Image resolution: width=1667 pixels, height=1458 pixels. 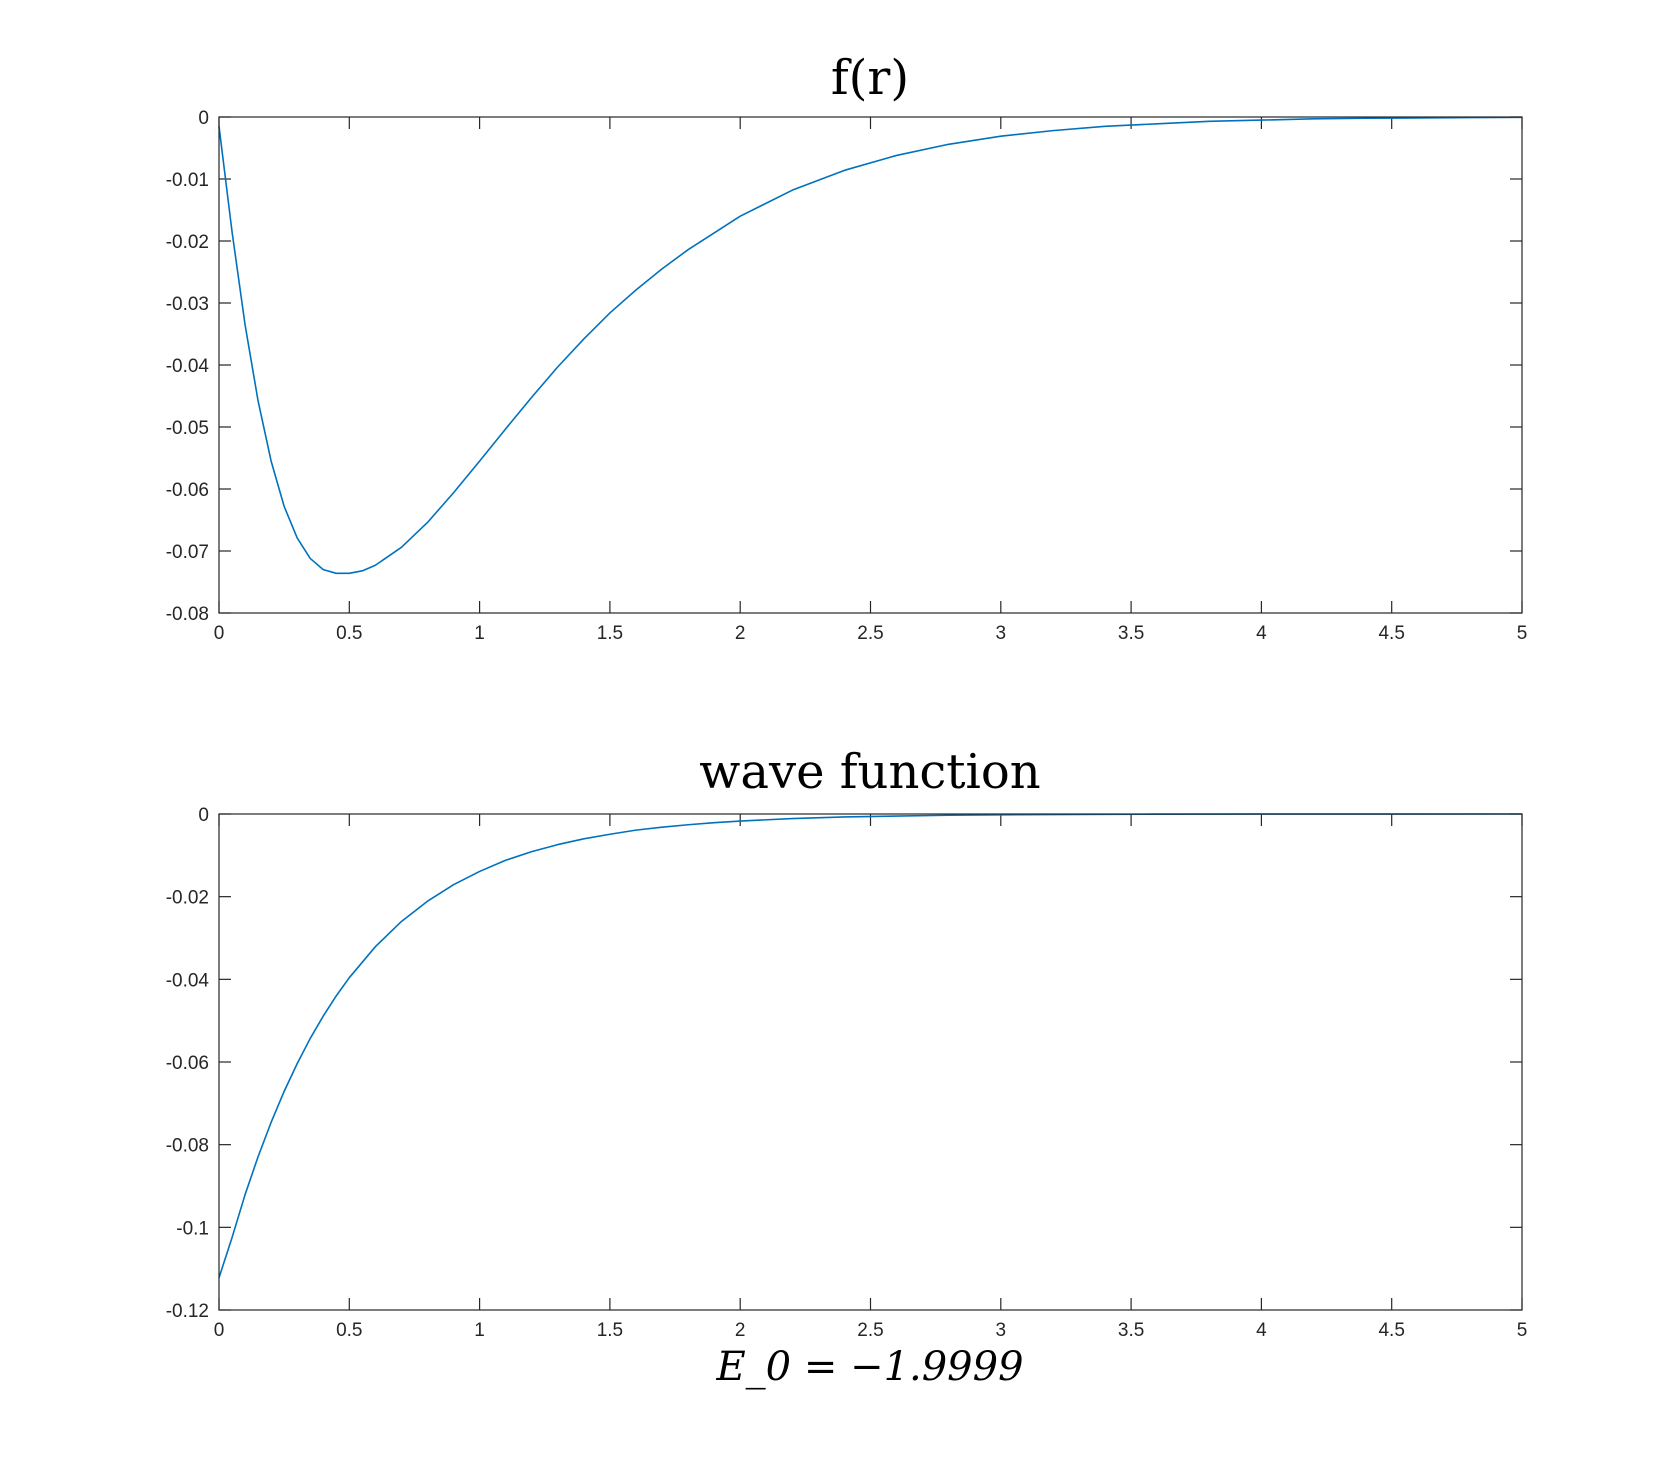 What do you see at coordinates (869, 772) in the screenshot?
I see `chart-title: wave function` at bounding box center [869, 772].